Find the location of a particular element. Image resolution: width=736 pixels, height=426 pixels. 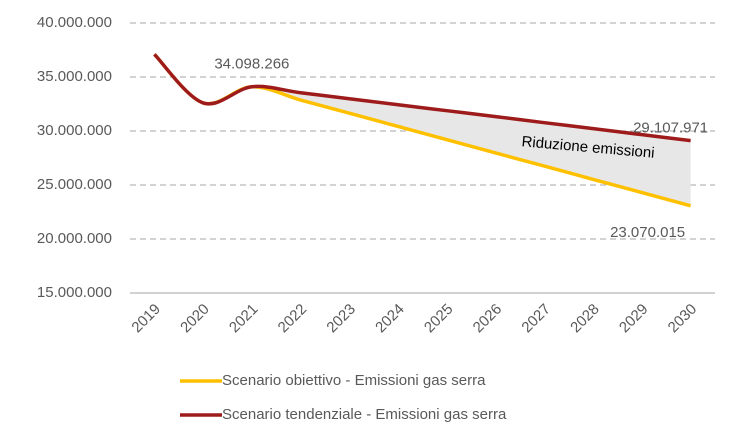

x-tick-label: 2025 is located at coordinates (439, 319).